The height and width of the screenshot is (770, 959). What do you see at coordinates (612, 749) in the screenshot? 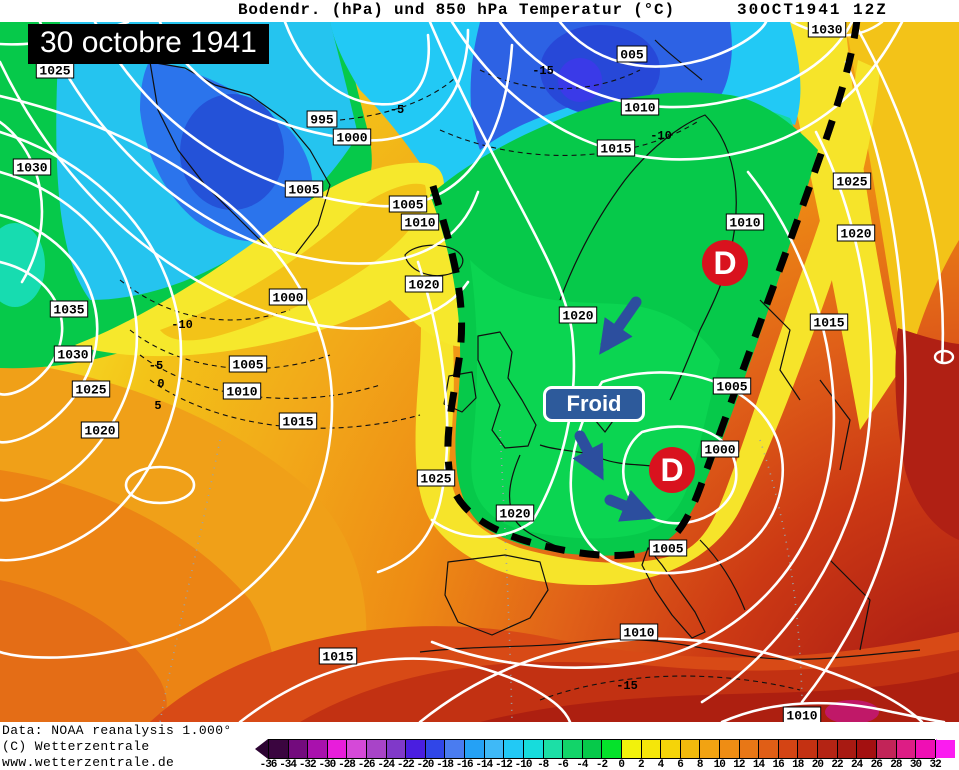
I see `colorbar-cells` at bounding box center [612, 749].